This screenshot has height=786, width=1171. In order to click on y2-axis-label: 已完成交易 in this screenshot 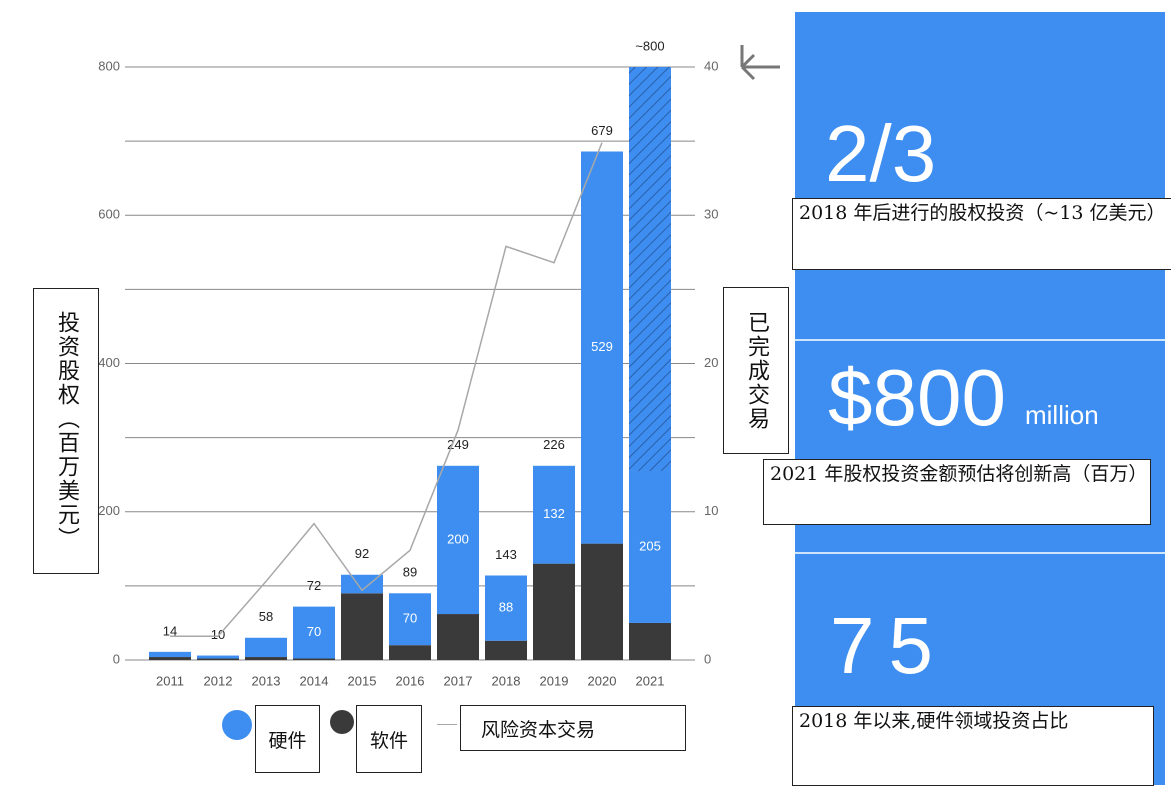, I will do `click(756, 370)`.